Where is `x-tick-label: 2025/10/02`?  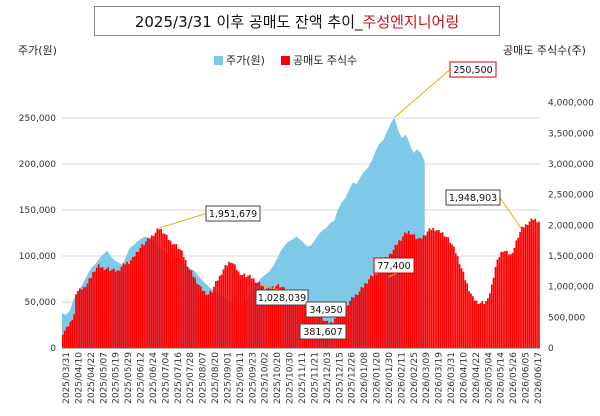 x-tick-label: 2025/10/02 is located at coordinates (266, 378).